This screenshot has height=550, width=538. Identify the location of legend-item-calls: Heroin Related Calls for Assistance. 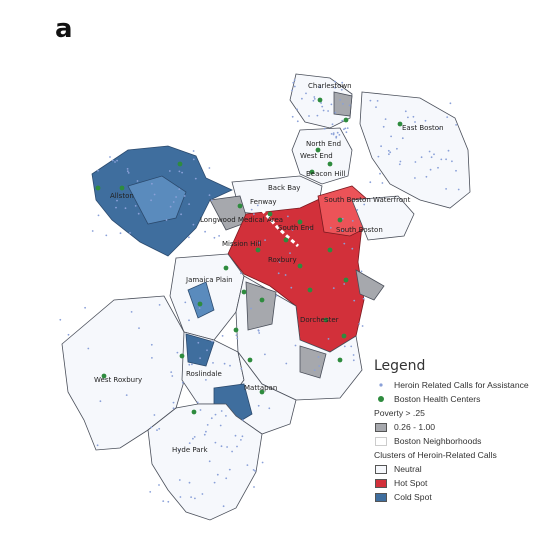
(456, 385).